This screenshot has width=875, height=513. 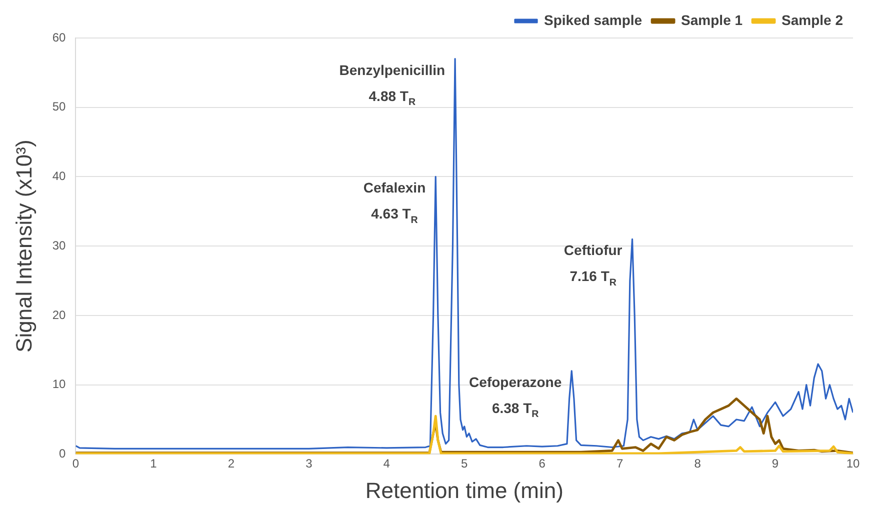 I want to click on x-tick-label: 5, so click(x=464, y=463).